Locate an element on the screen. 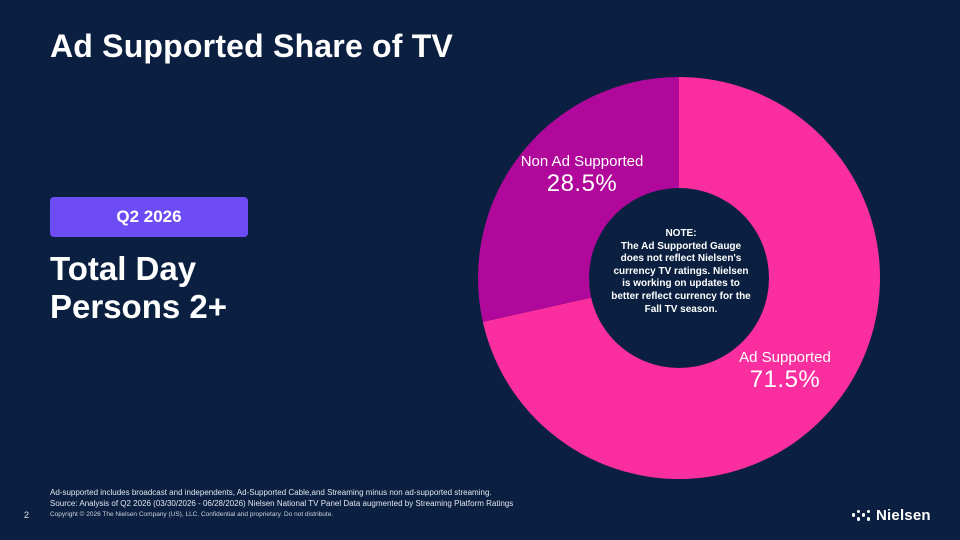  slice-value-non-ad-supported: 28.5% is located at coordinates (582, 183).